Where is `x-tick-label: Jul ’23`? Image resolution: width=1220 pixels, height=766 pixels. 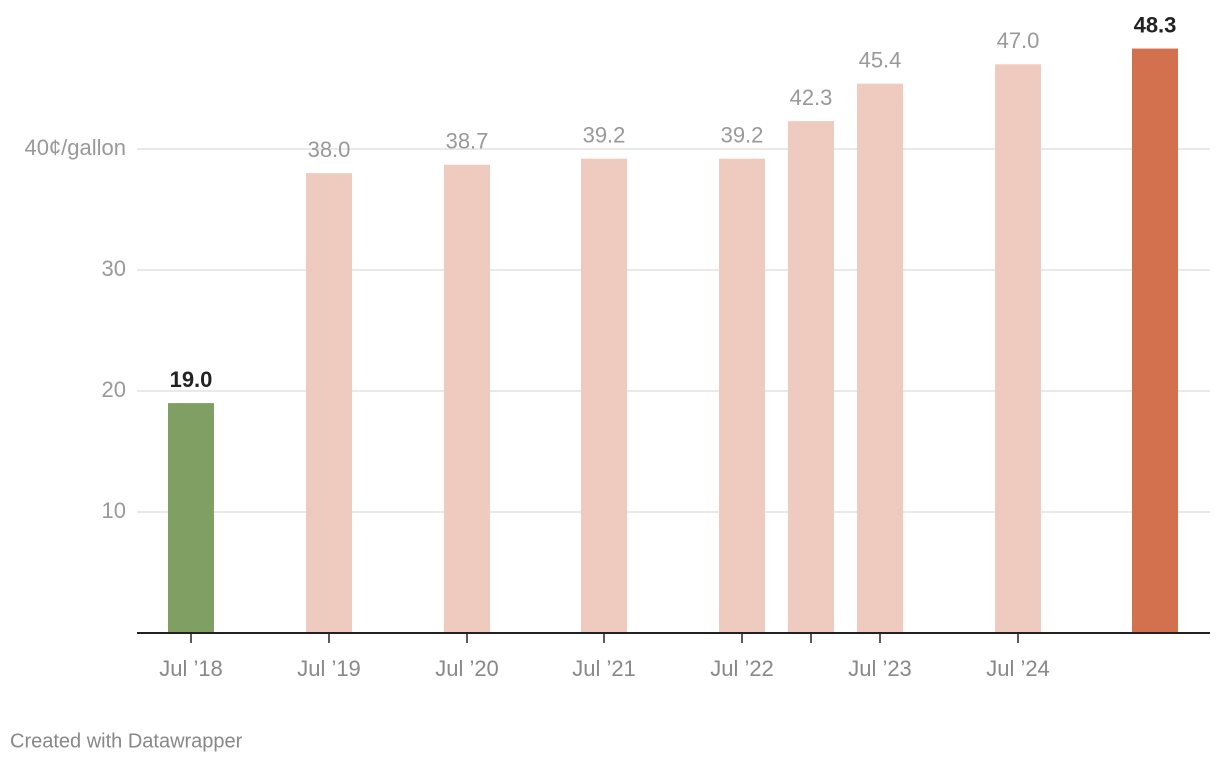
x-tick-label: Jul ’23 is located at coordinates (880, 668).